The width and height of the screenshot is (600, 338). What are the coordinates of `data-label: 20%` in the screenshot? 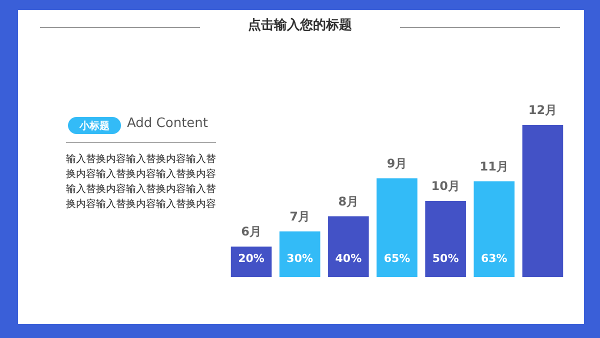 It's located at (251, 258).